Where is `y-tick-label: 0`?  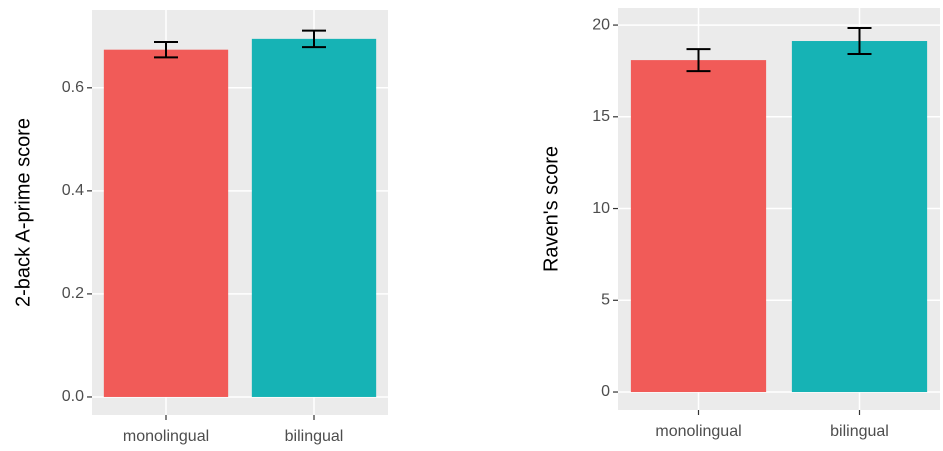
y-tick-label: 0 is located at coordinates (605, 391).